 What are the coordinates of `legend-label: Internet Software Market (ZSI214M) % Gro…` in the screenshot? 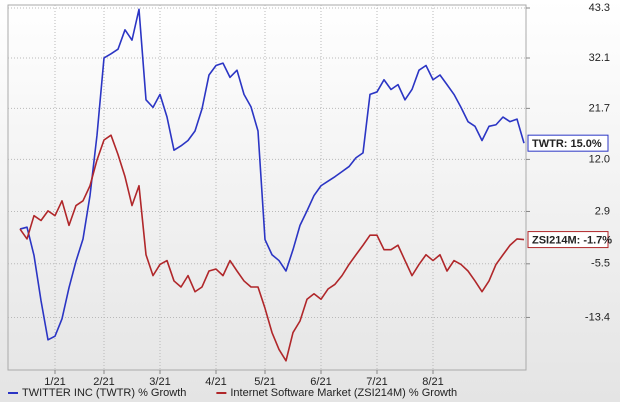 It's located at (343, 393).